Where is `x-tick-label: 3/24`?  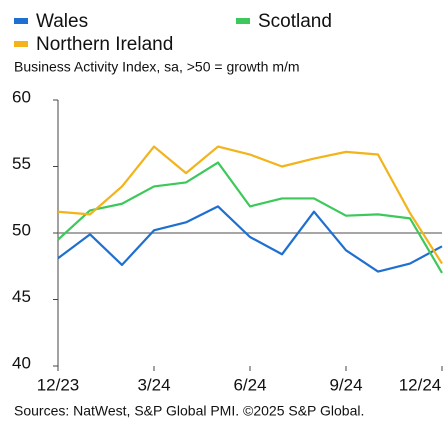
x-tick-label: 3/24 is located at coordinates (153, 384).